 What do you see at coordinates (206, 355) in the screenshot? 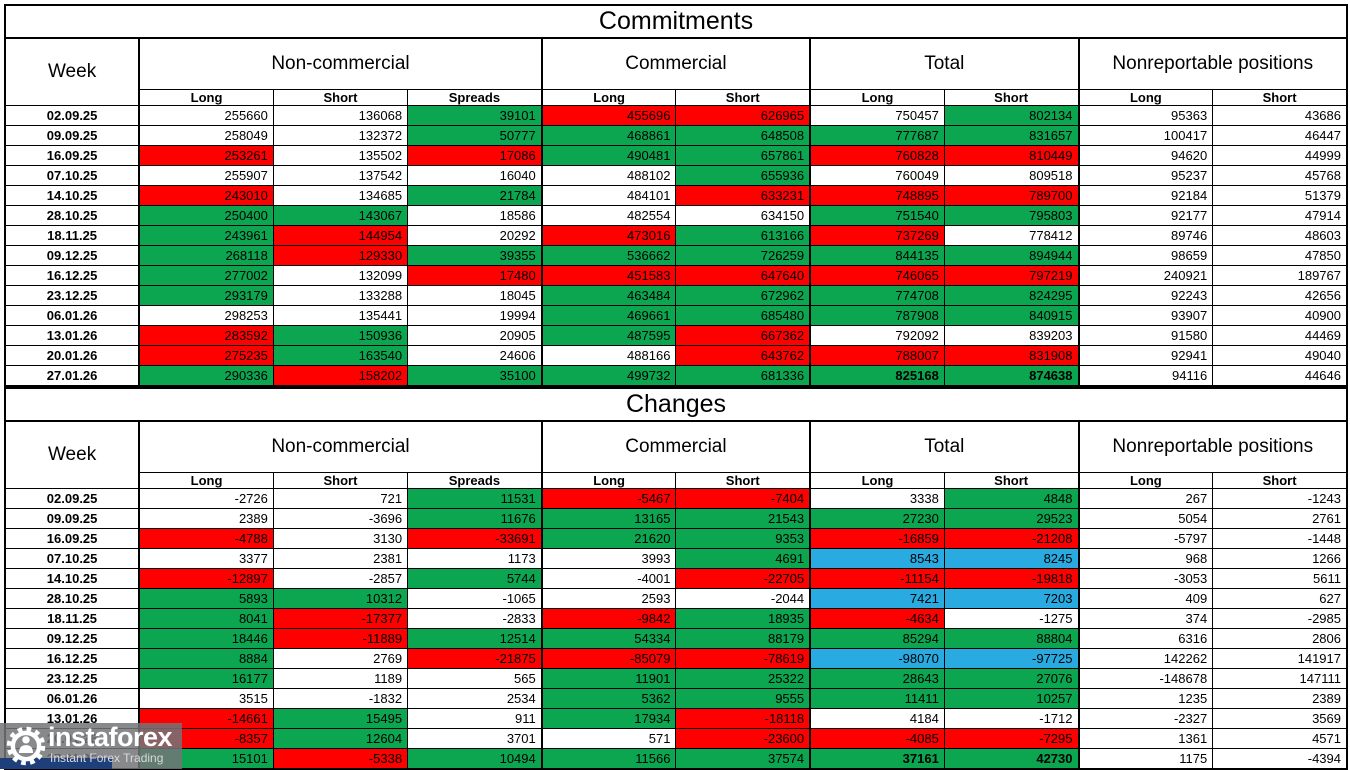
I see `value-cell: 275235` at bounding box center [206, 355].